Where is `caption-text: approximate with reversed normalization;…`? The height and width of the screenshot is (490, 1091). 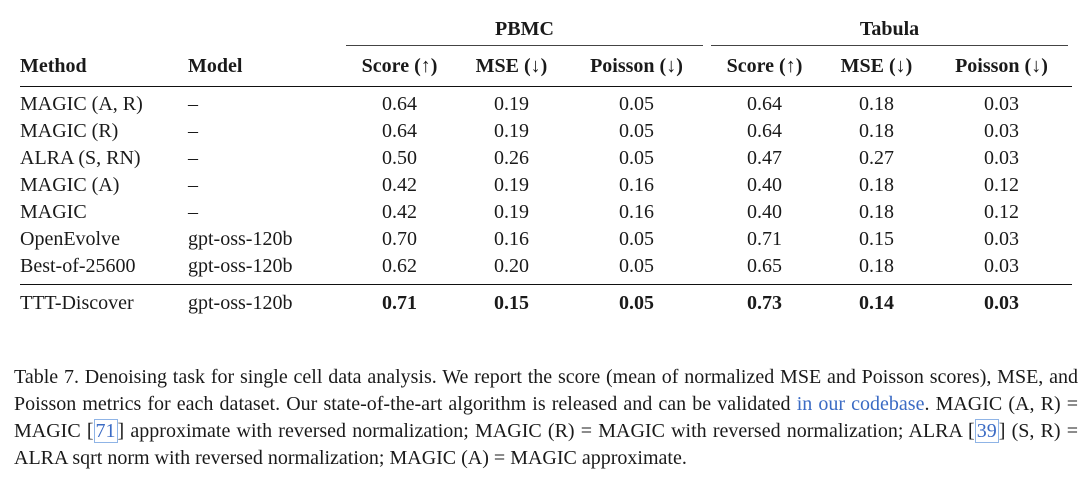 caption-text: approximate with reversed normalization;… is located at coordinates (546, 431).